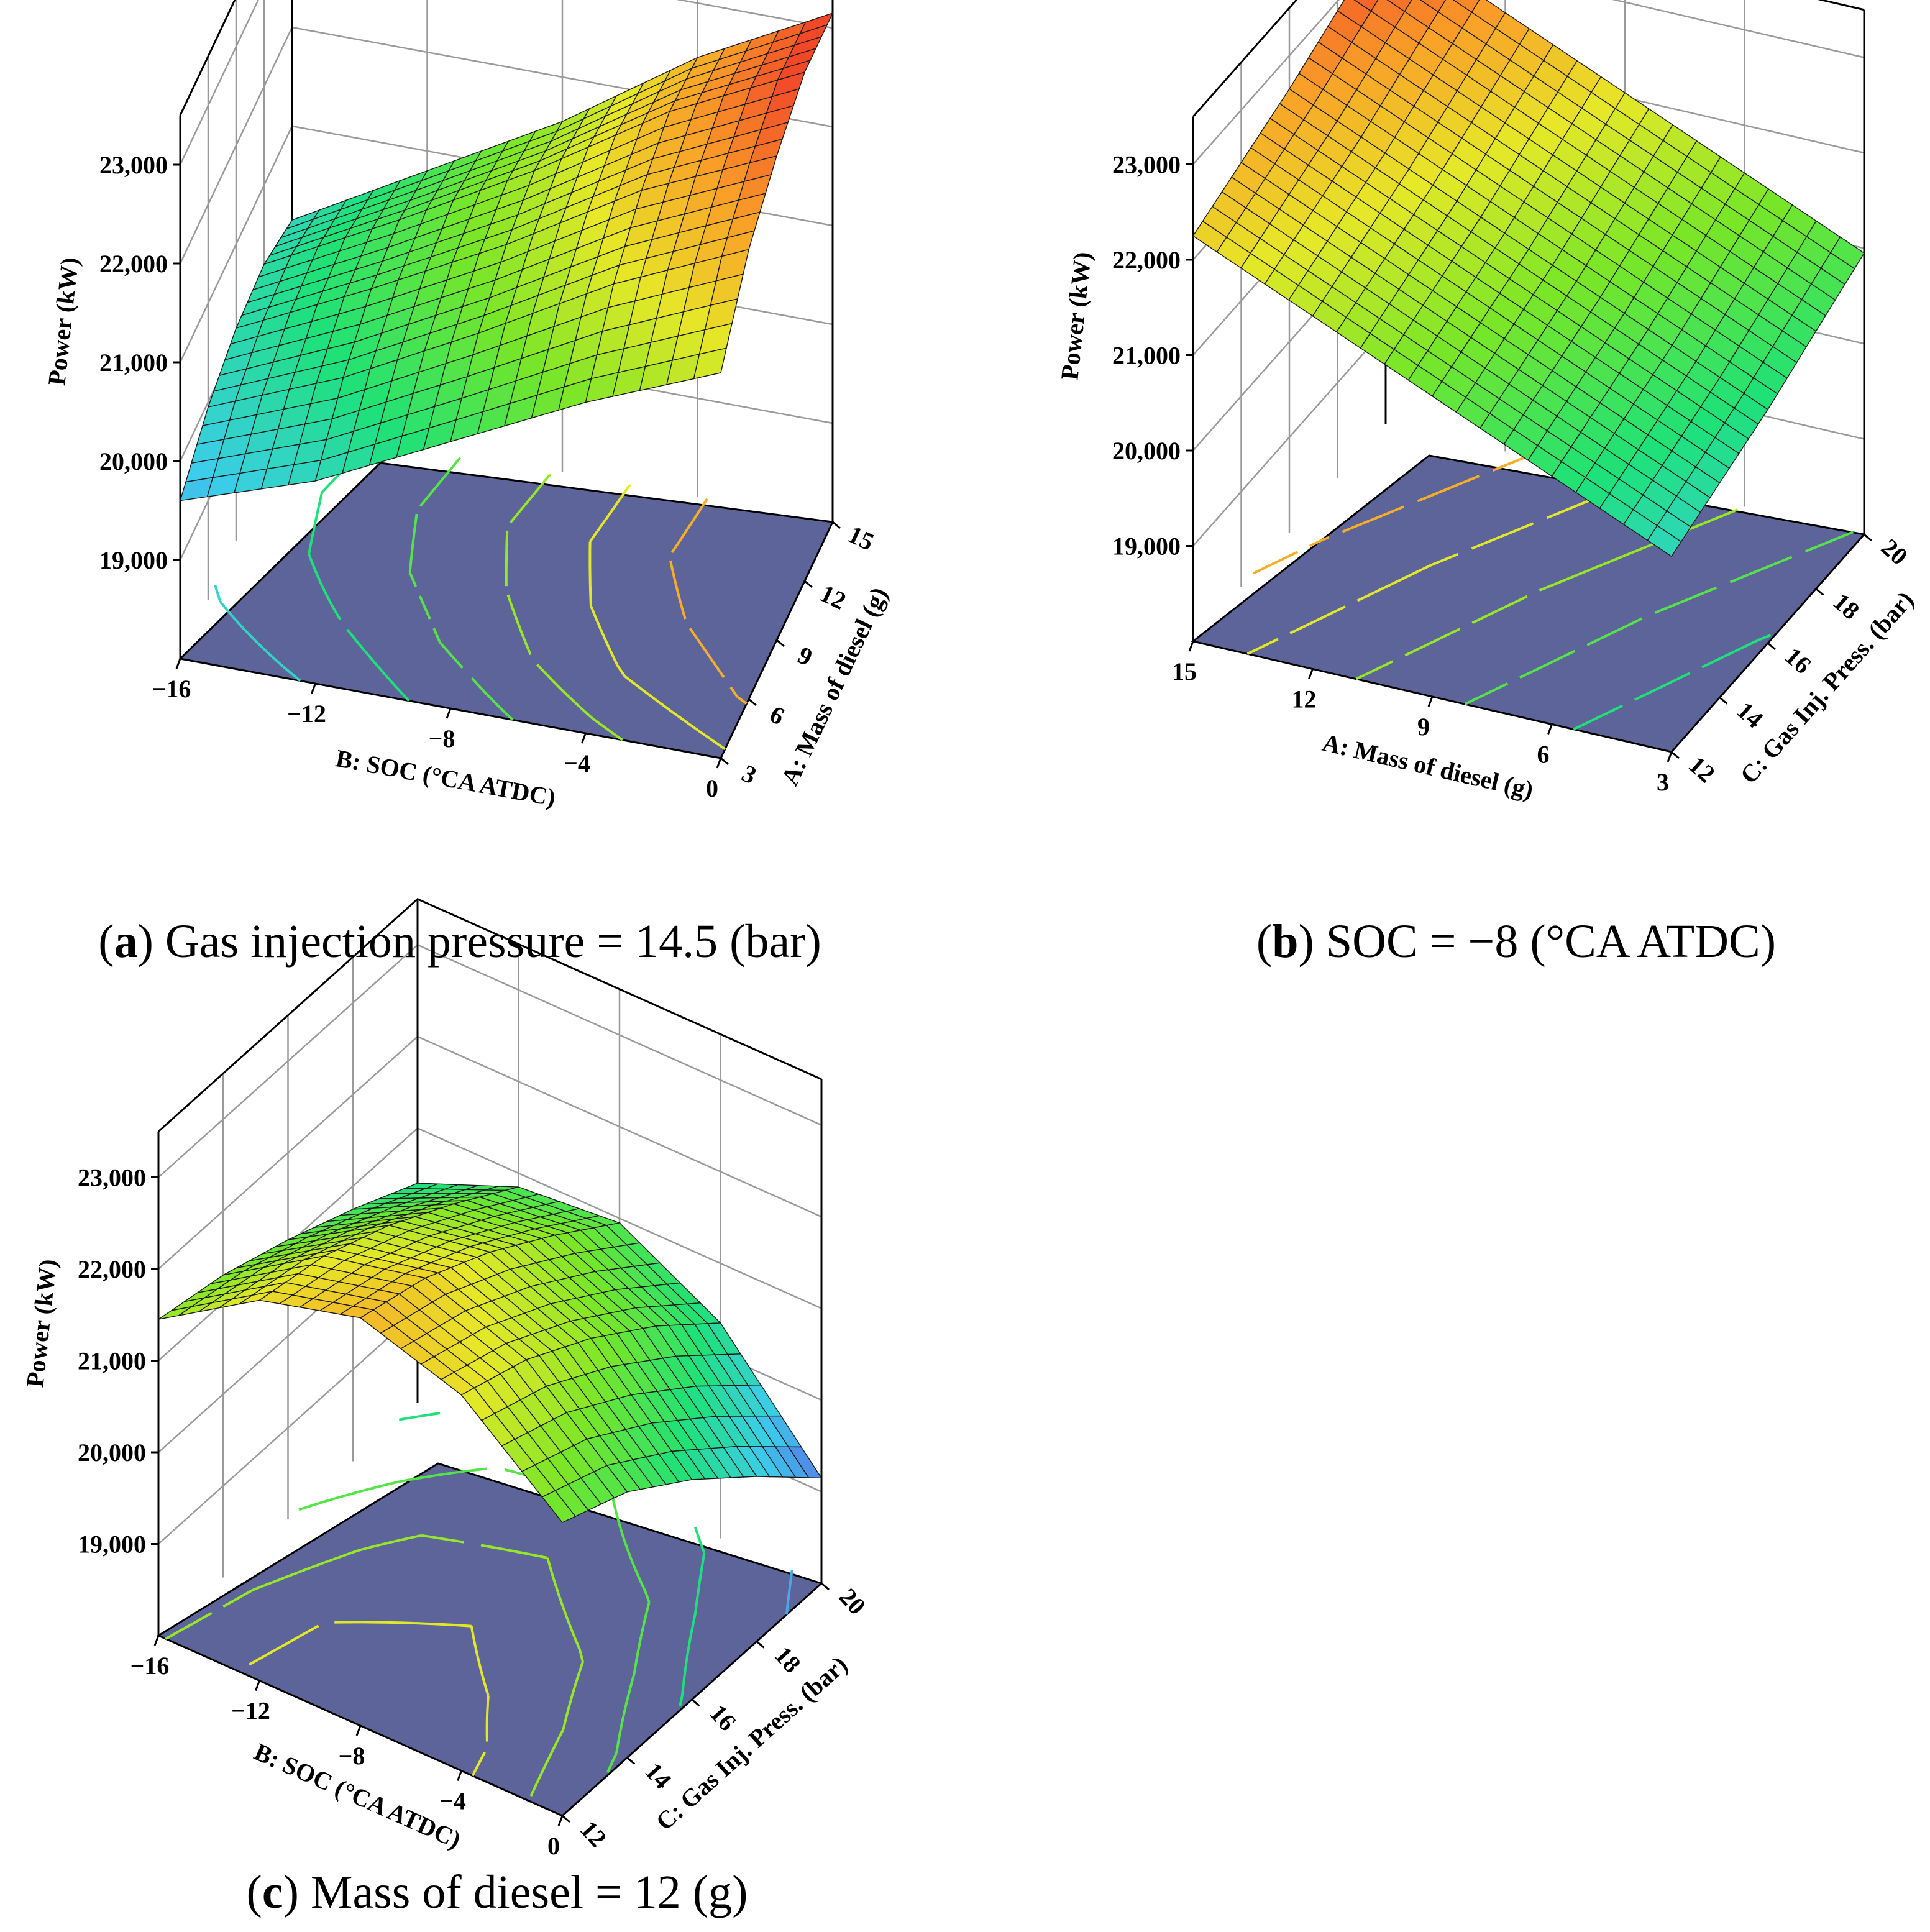  What do you see at coordinates (1184, 671) in the screenshot?
I see `x-tick-label: 15` at bounding box center [1184, 671].